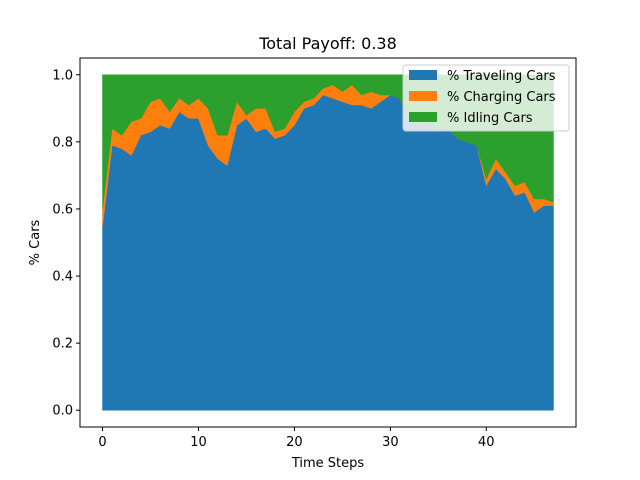  Describe the element at coordinates (486, 442) in the screenshot. I see `x-tick-label: 40` at that location.